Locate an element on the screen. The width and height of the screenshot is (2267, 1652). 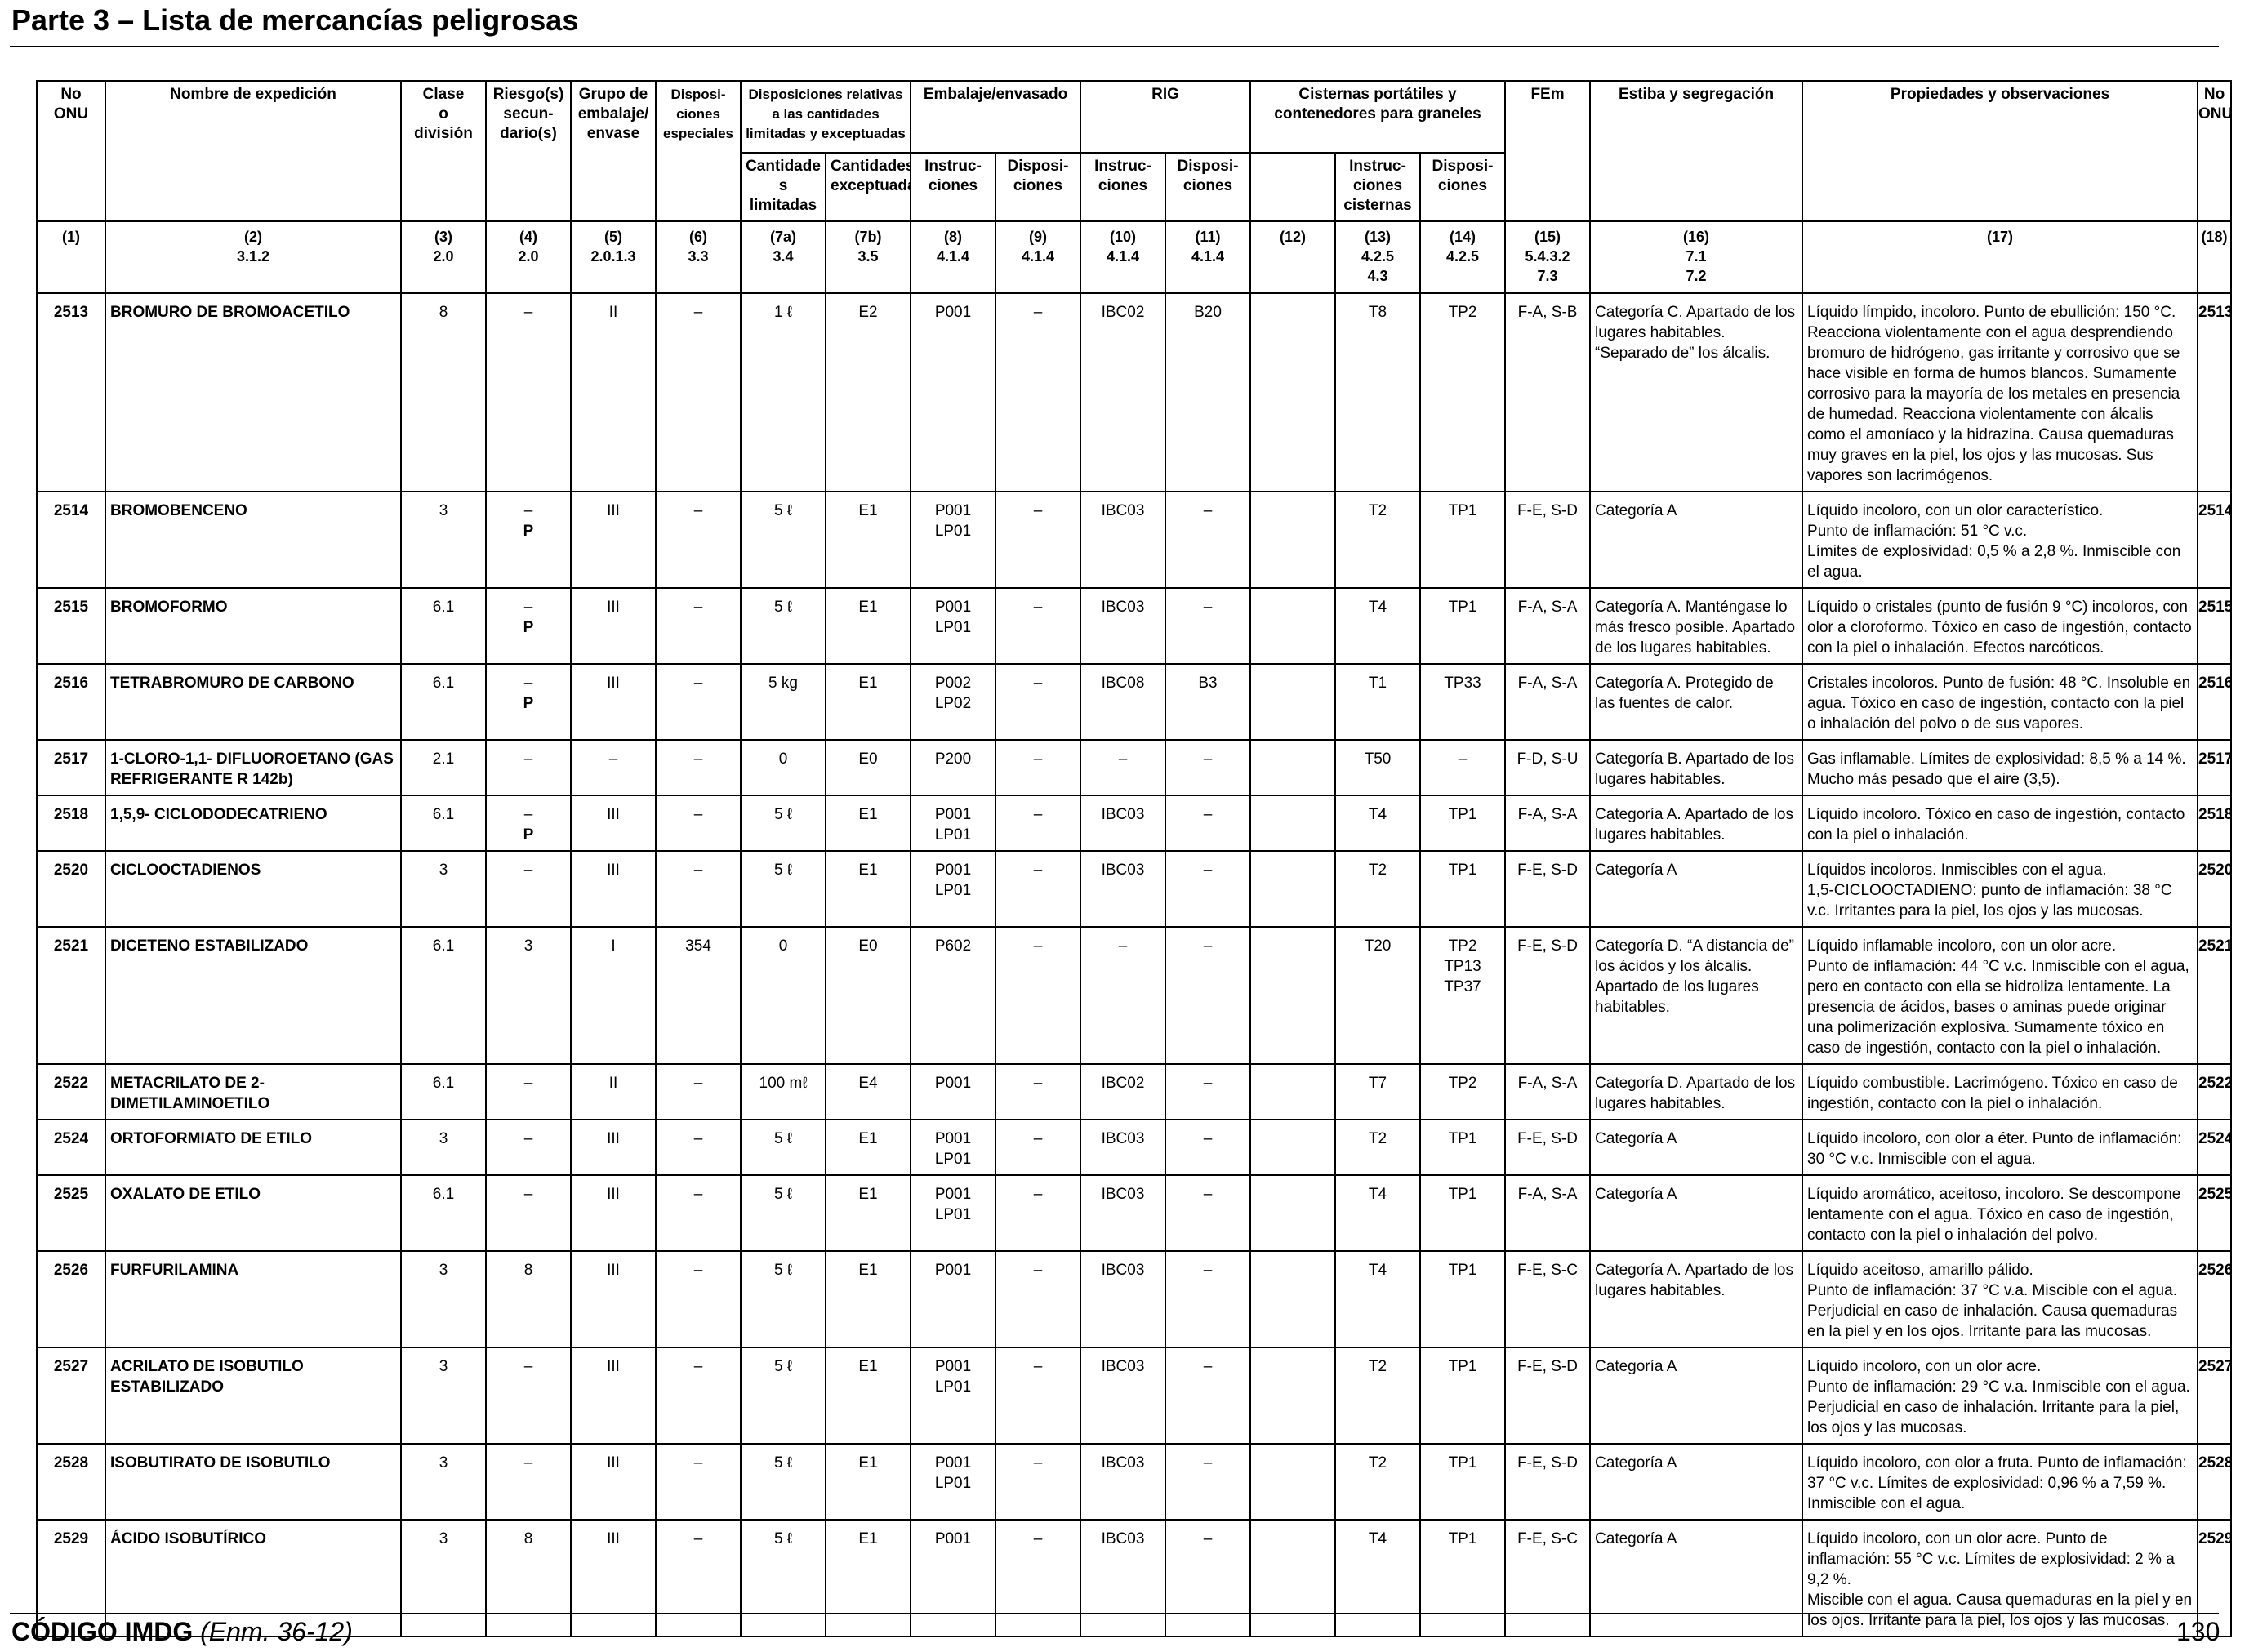
tank-instruction: T50 is located at coordinates (1377, 767).